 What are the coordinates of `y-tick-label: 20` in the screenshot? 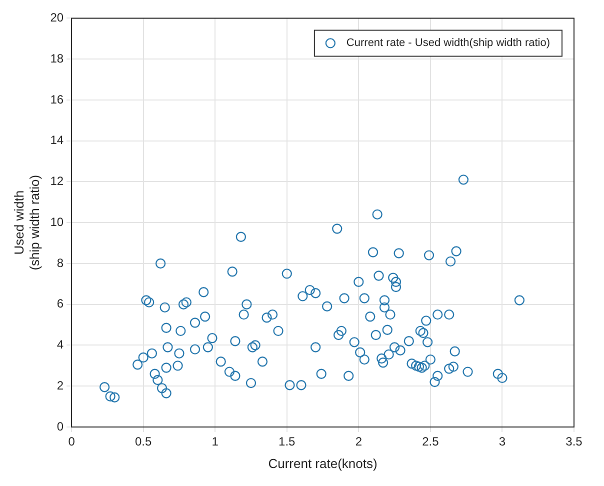 It's located at (57, 17).